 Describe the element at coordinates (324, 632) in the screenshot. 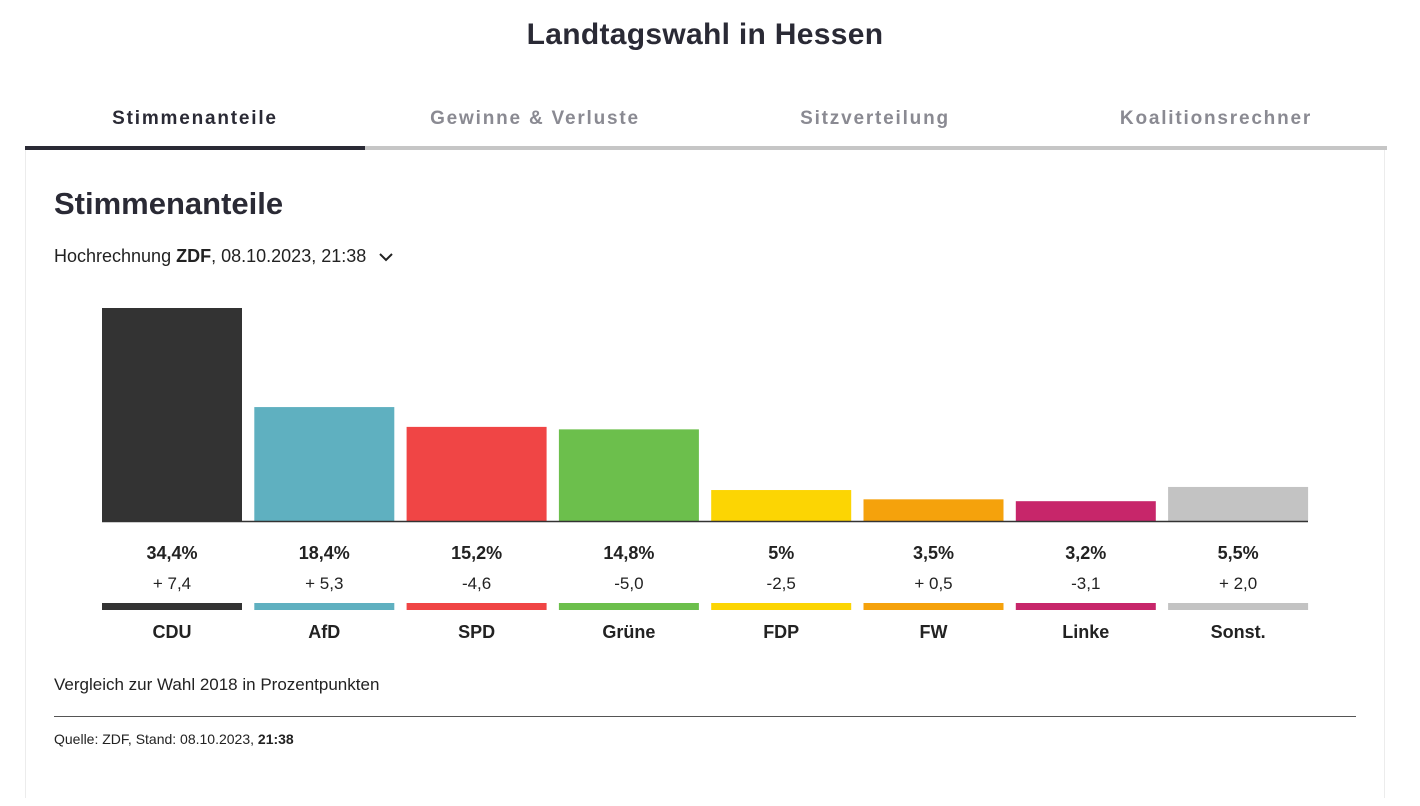

I see `party-label-afd: AfD` at that location.